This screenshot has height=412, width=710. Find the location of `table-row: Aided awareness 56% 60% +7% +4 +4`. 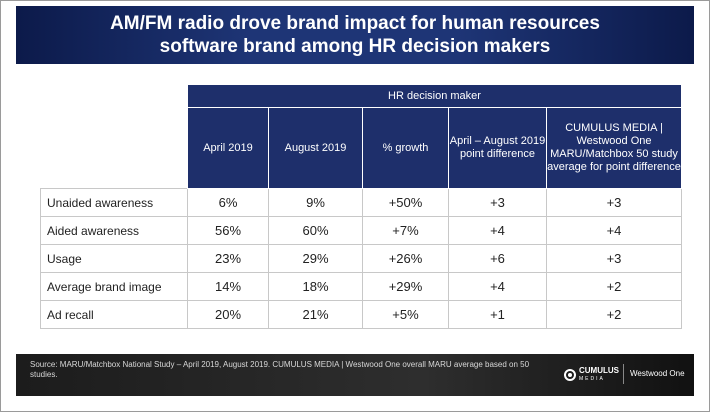

table-row: Aided awareness 56% 60% +7% +4 +4 is located at coordinates (361, 230).